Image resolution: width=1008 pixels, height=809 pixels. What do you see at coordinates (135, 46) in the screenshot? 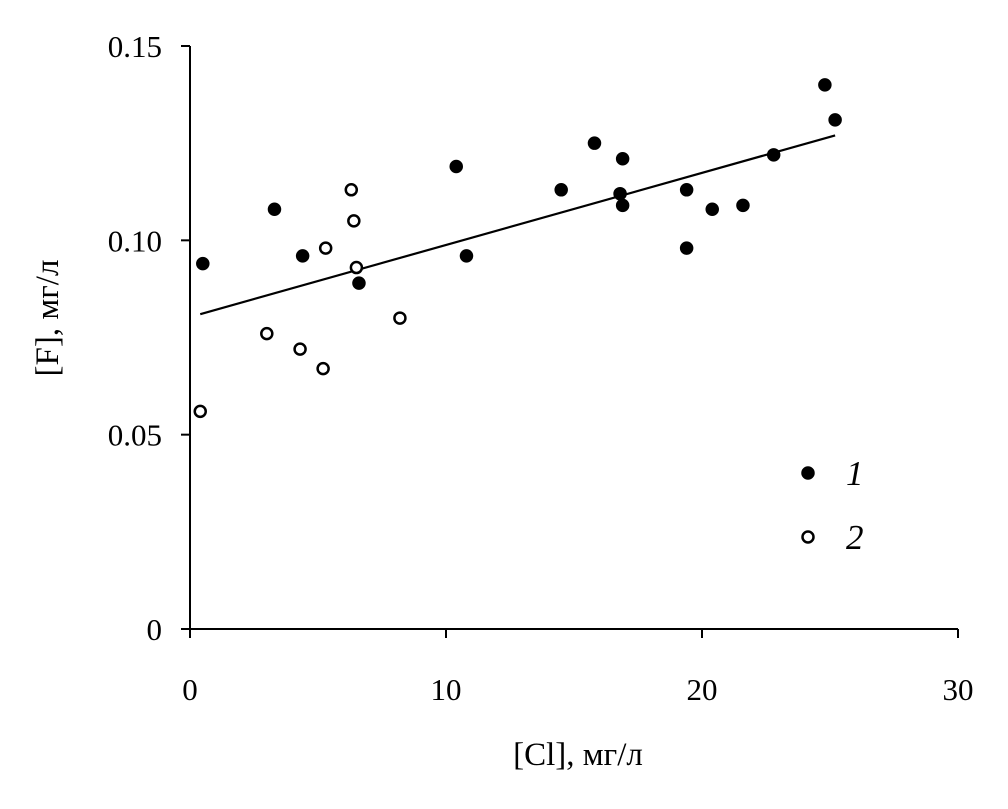
I see `y-tick-label: 0.15` at bounding box center [135, 46].